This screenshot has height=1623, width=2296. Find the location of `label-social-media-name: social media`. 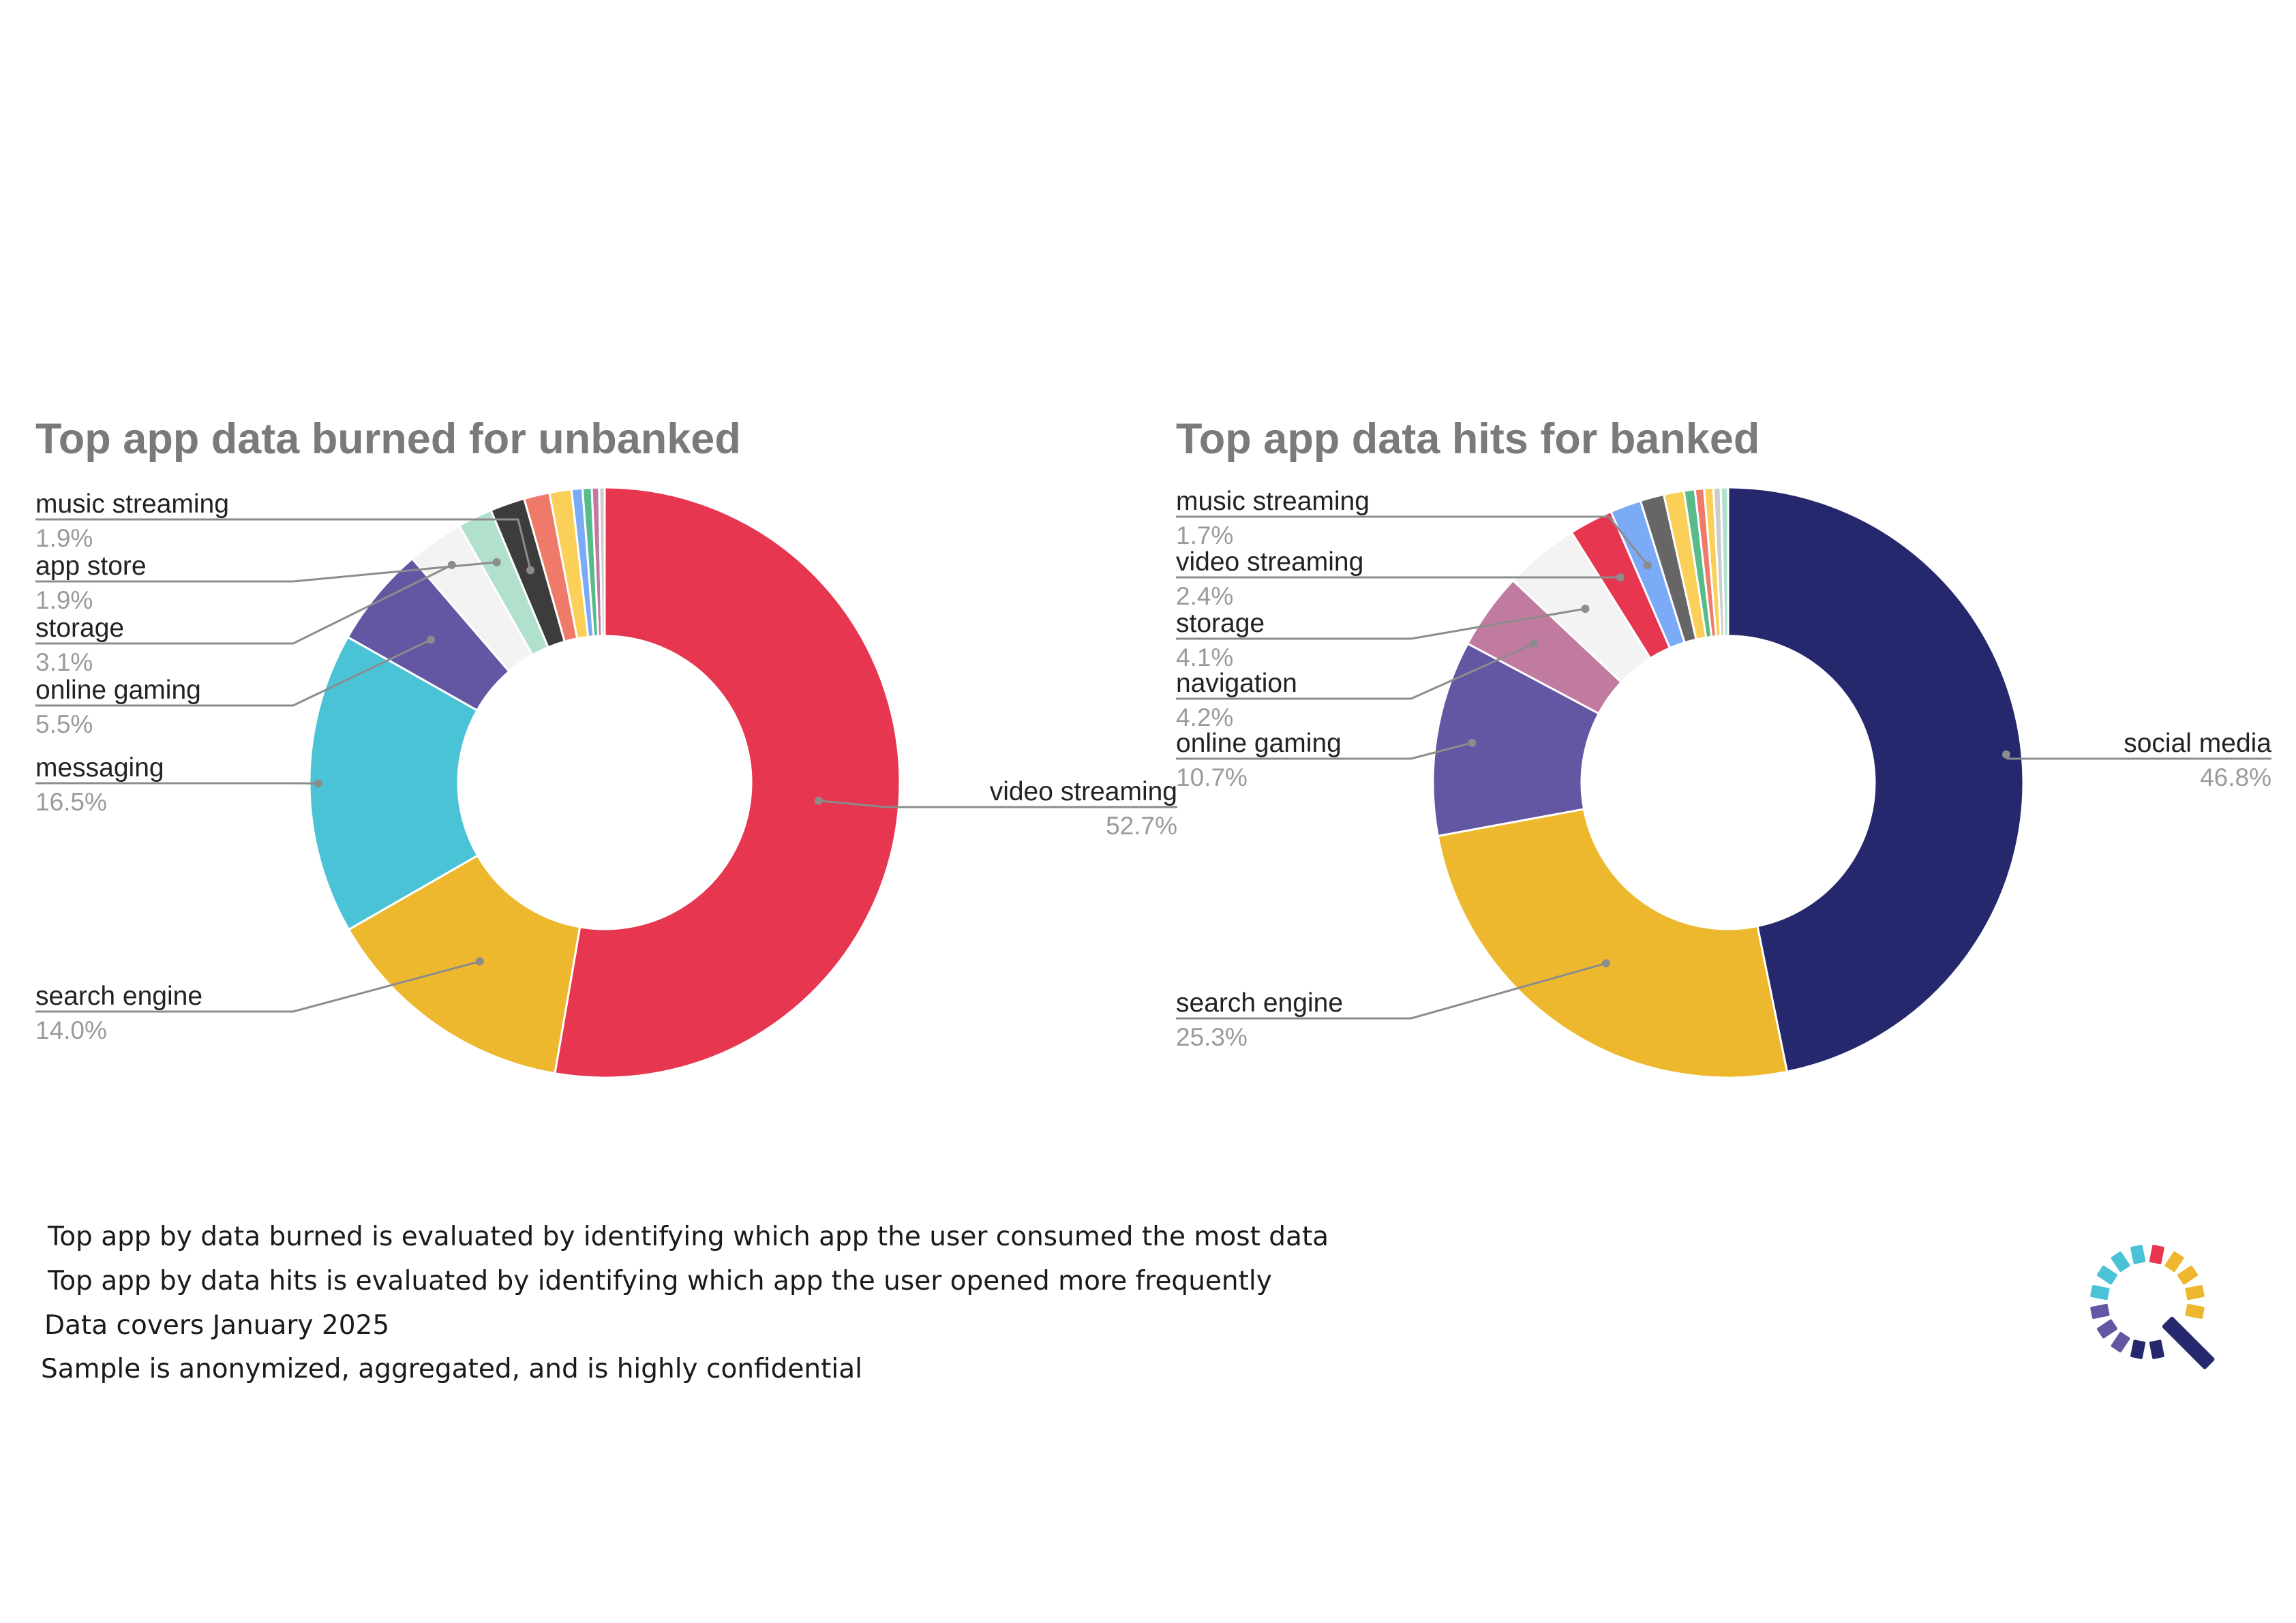

label-social-media-name: social media is located at coordinates (2197, 743).